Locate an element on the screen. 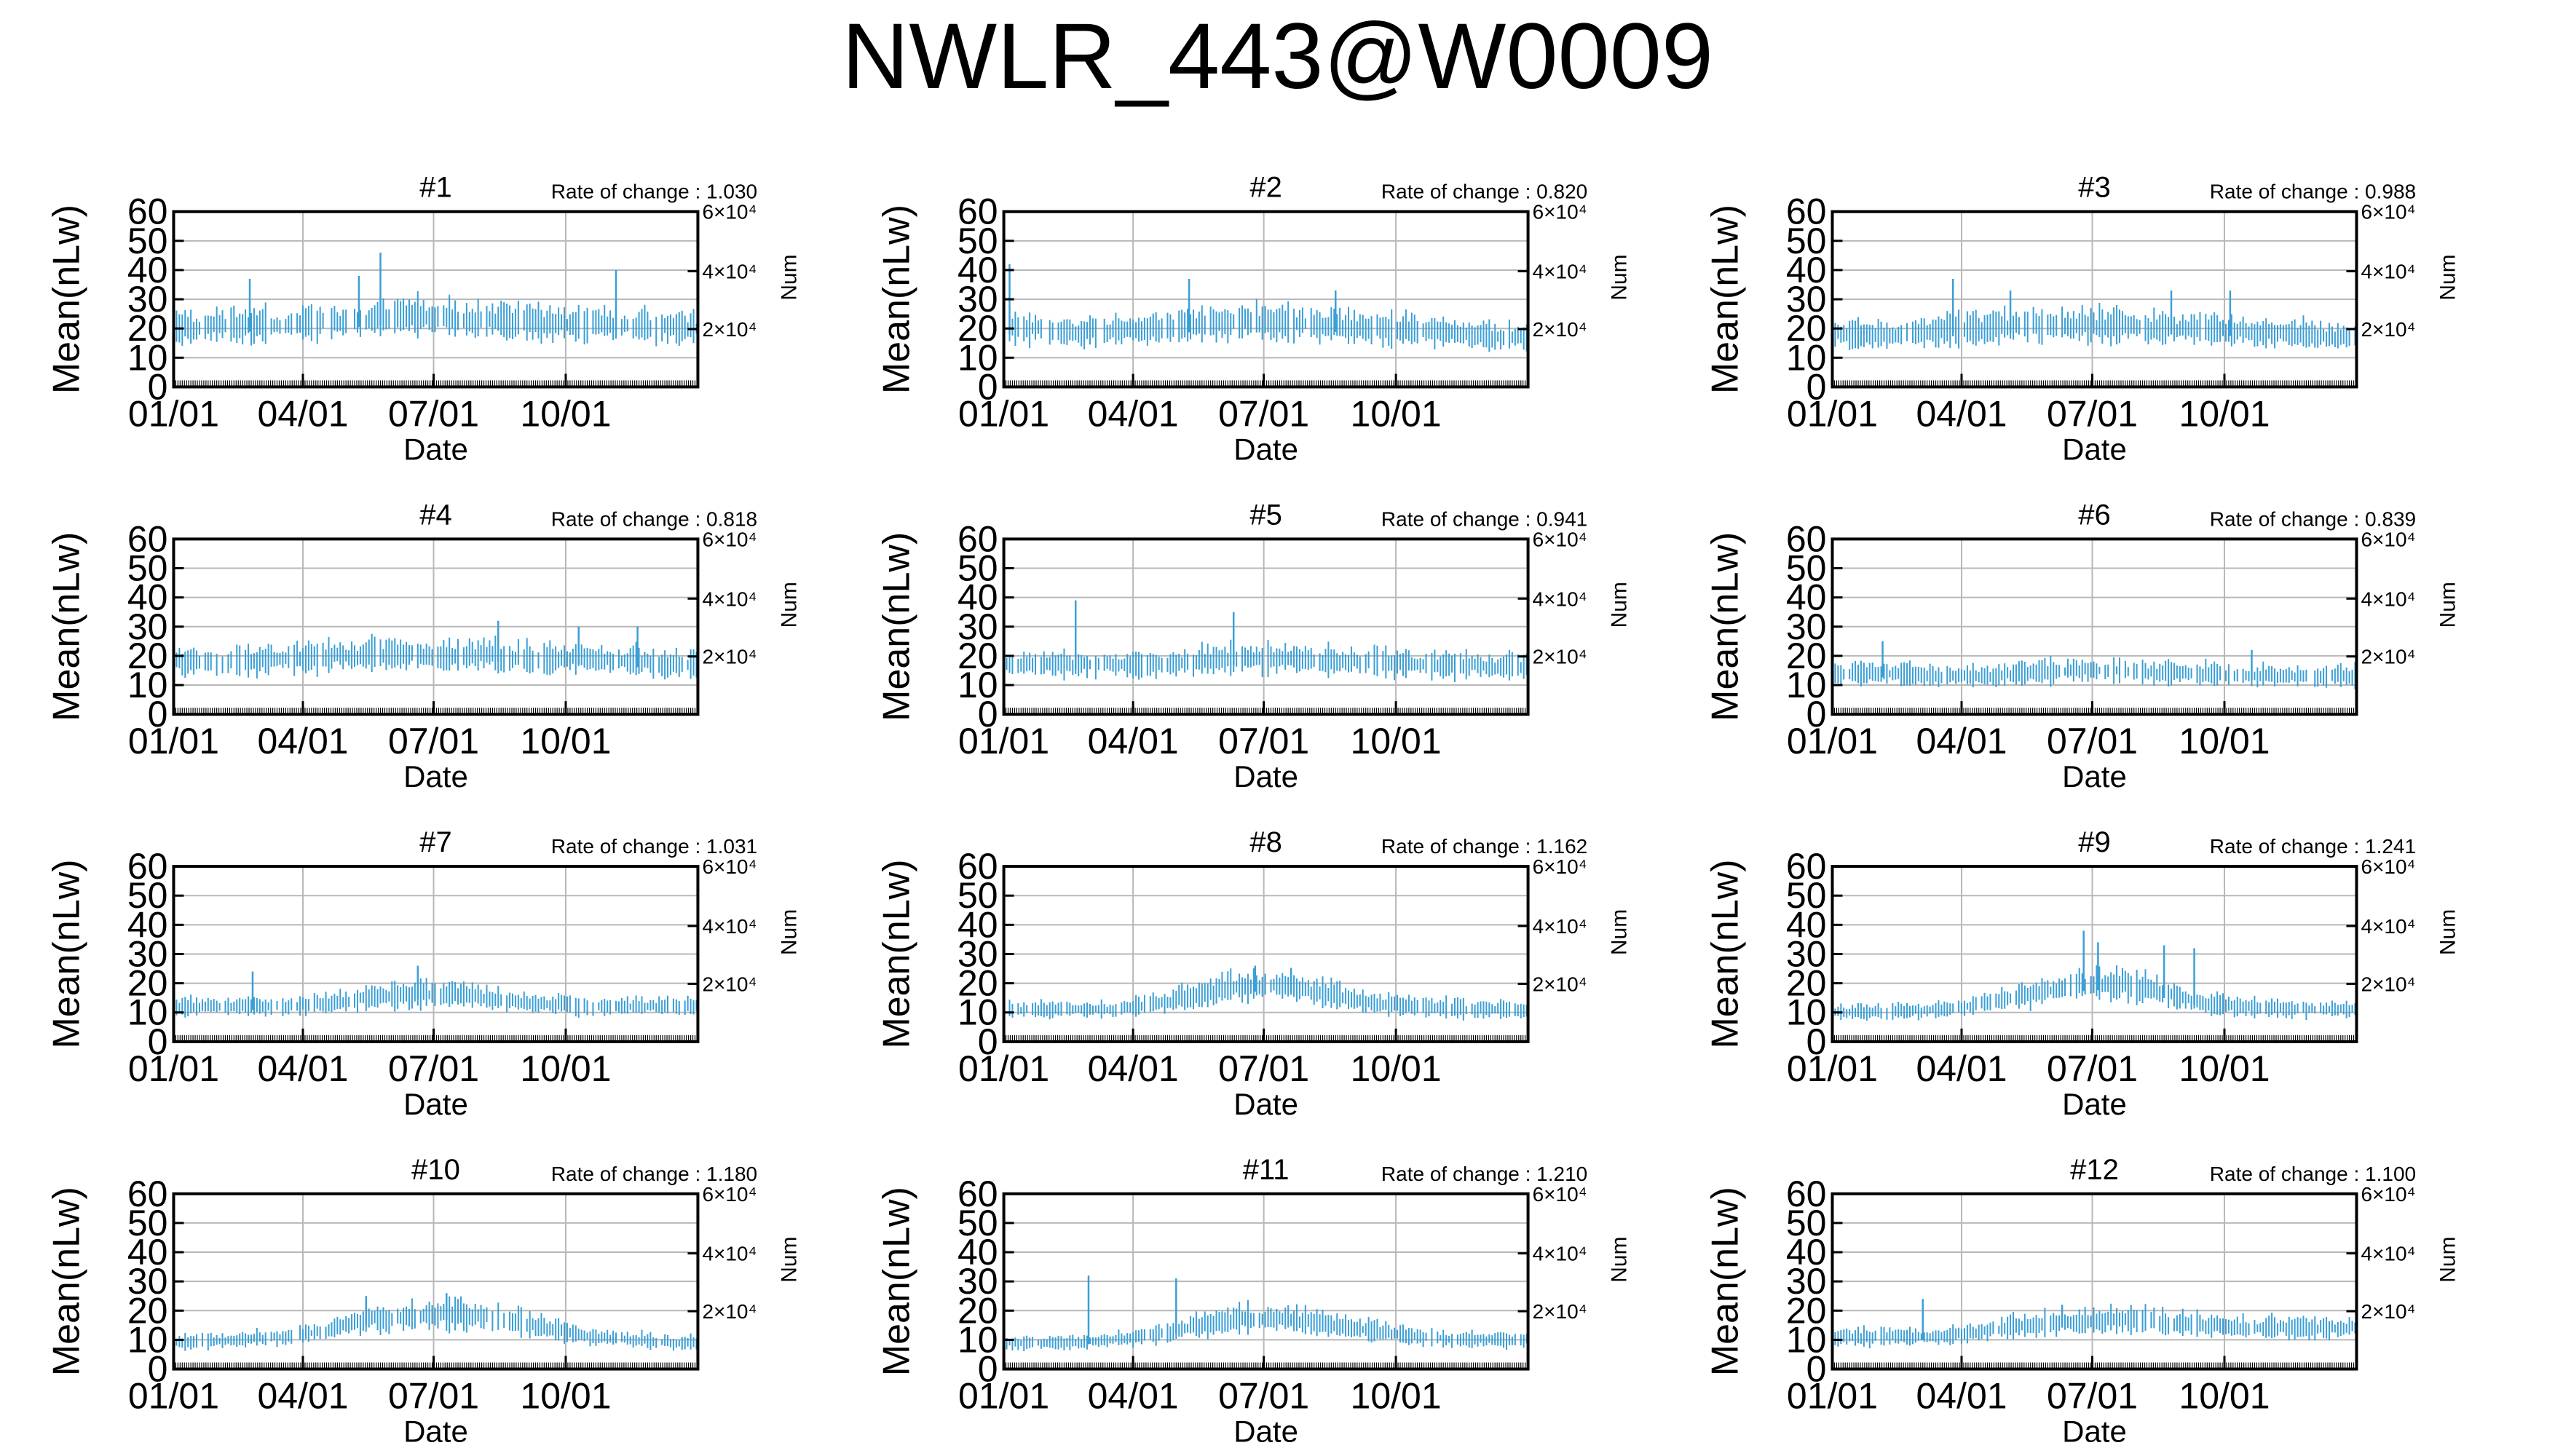 Image resolution: width=2555 pixels, height=1456 pixels. panel-title: #3 is located at coordinates (2094, 188).